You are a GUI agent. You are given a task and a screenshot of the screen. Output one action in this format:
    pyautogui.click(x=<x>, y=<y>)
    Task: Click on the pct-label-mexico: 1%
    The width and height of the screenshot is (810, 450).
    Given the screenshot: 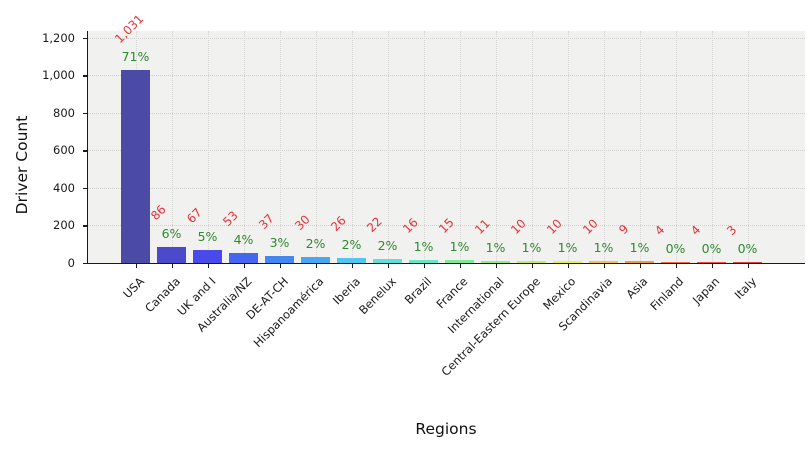 What is the action you would take?
    pyautogui.click(x=567, y=248)
    